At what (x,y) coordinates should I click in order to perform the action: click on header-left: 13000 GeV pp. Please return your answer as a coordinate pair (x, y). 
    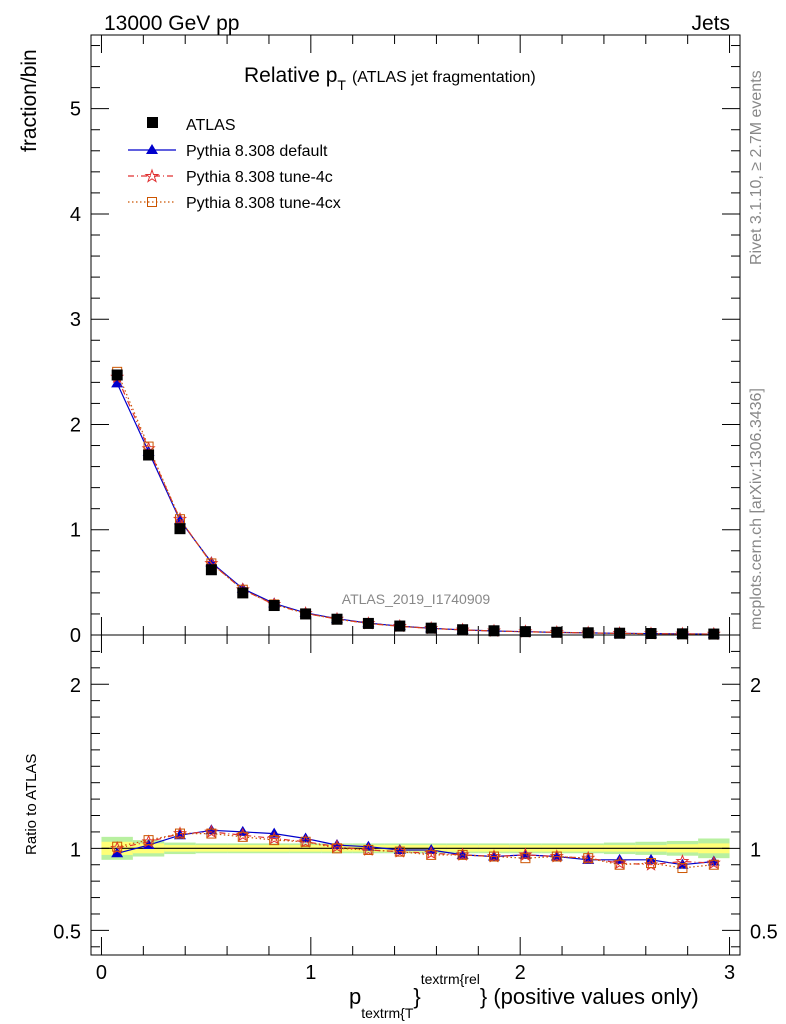
    Looking at the image, I should click on (171, 23).